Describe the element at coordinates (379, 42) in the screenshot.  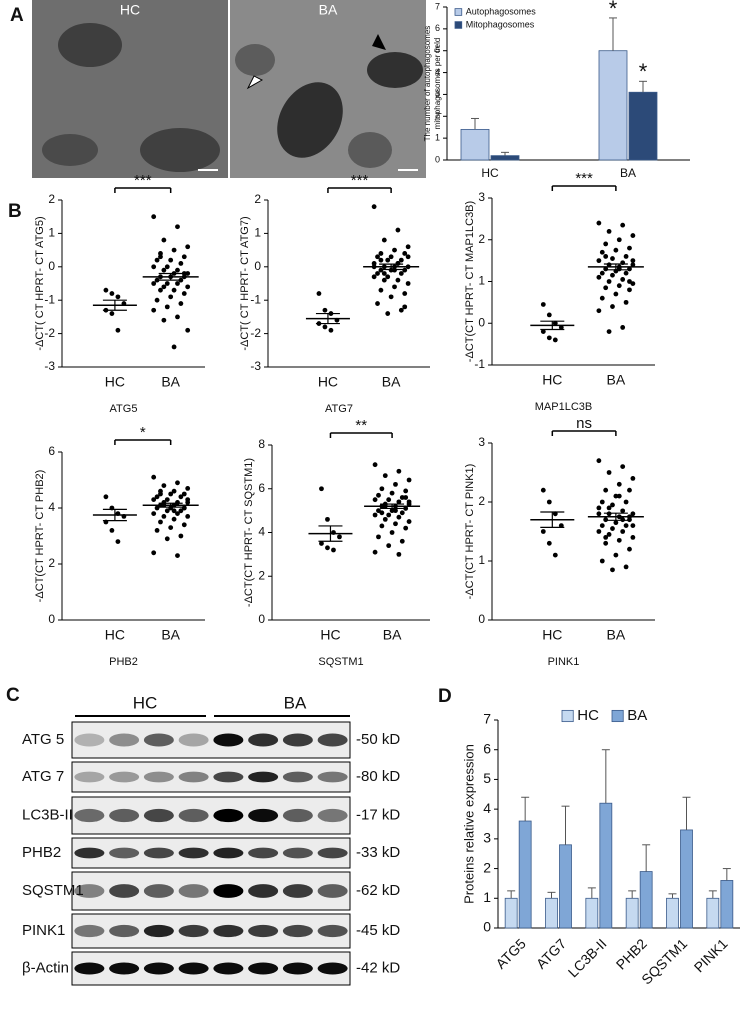
I see `arrow` at that location.